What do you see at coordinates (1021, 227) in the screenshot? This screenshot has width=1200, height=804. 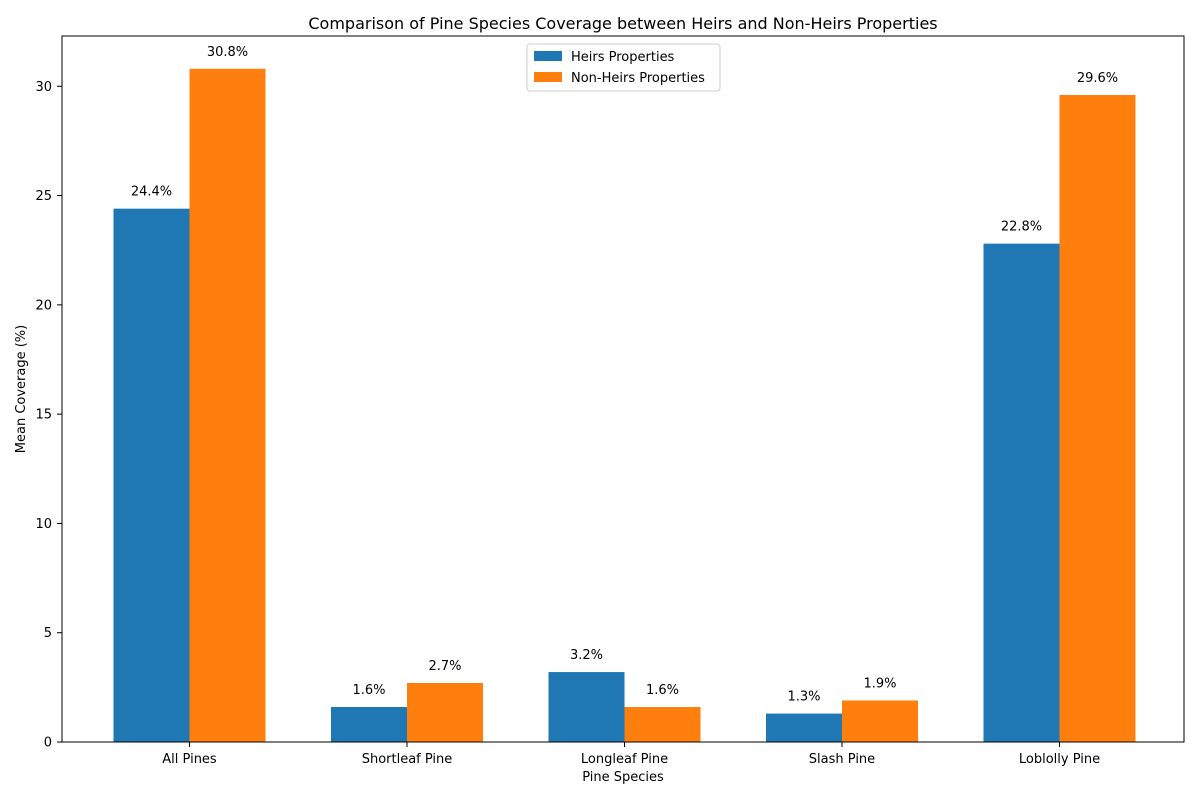 I see `data-label: 22.8%` at bounding box center [1021, 227].